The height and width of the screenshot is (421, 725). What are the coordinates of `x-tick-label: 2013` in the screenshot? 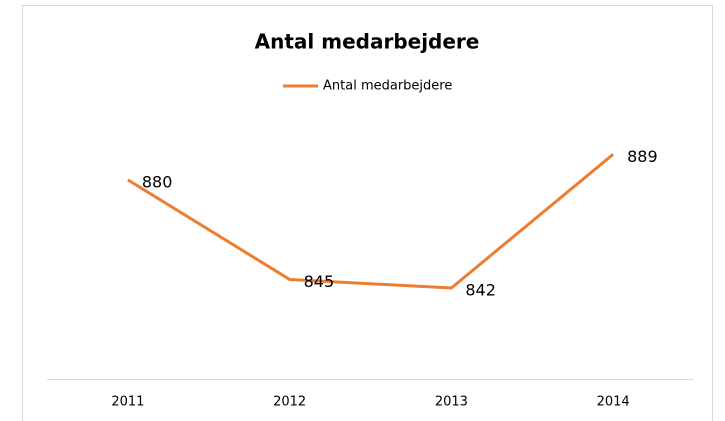 It's located at (451, 402).